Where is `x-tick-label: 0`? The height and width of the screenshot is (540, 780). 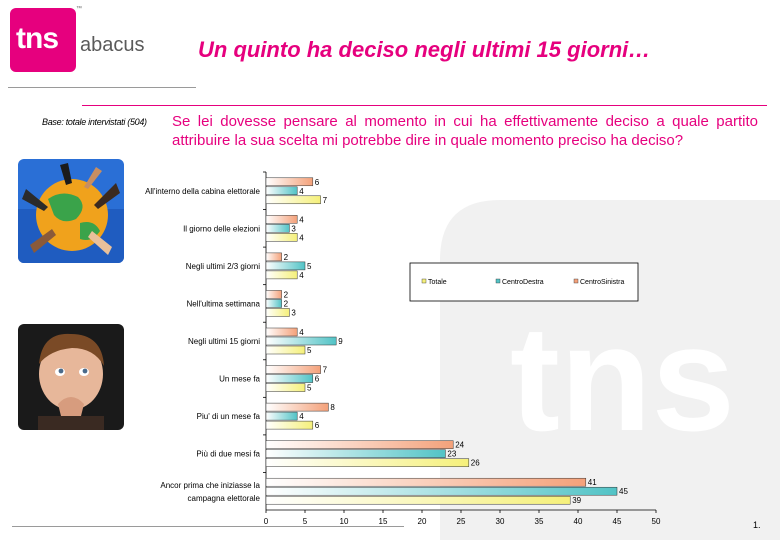 x-tick-label: 0 is located at coordinates (266, 521).